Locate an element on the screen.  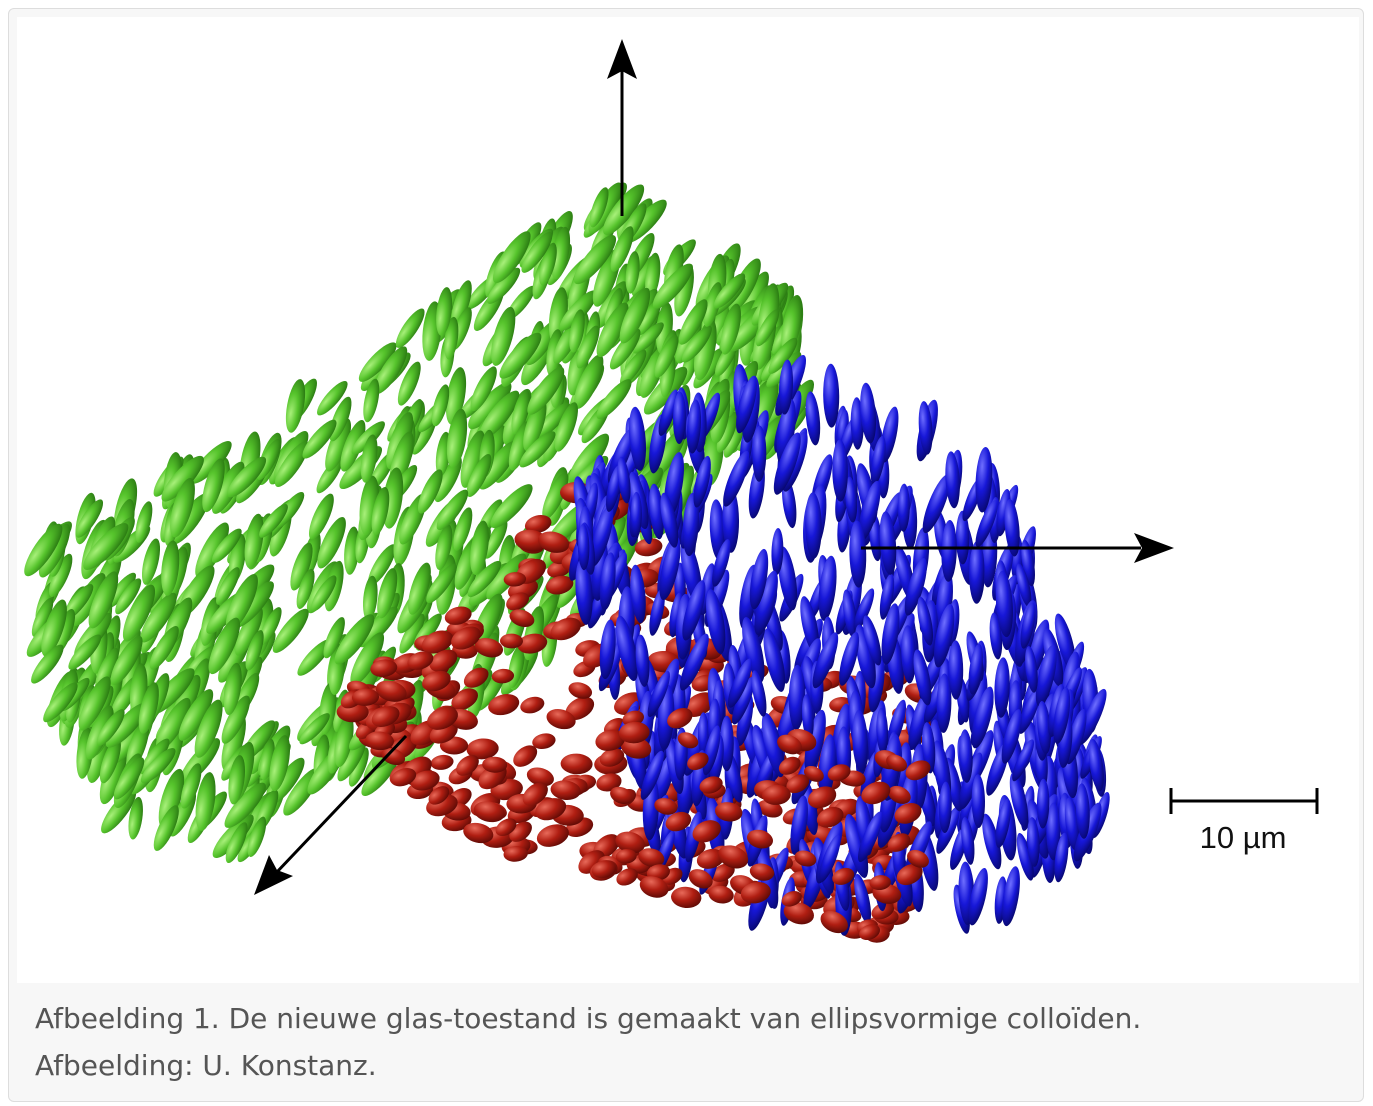
scale-bar-label: 10 µm is located at coordinates (1243, 837).